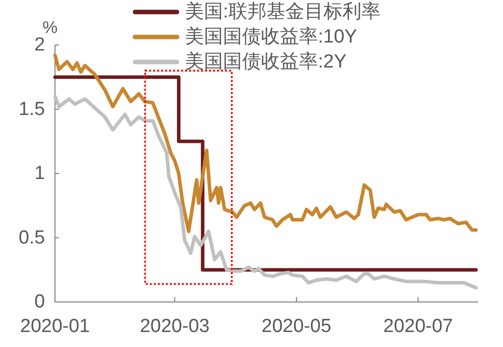 The image size is (503, 347). Describe the element at coordinates (39, 45) in the screenshot. I see `y-tick-label: 2` at that location.